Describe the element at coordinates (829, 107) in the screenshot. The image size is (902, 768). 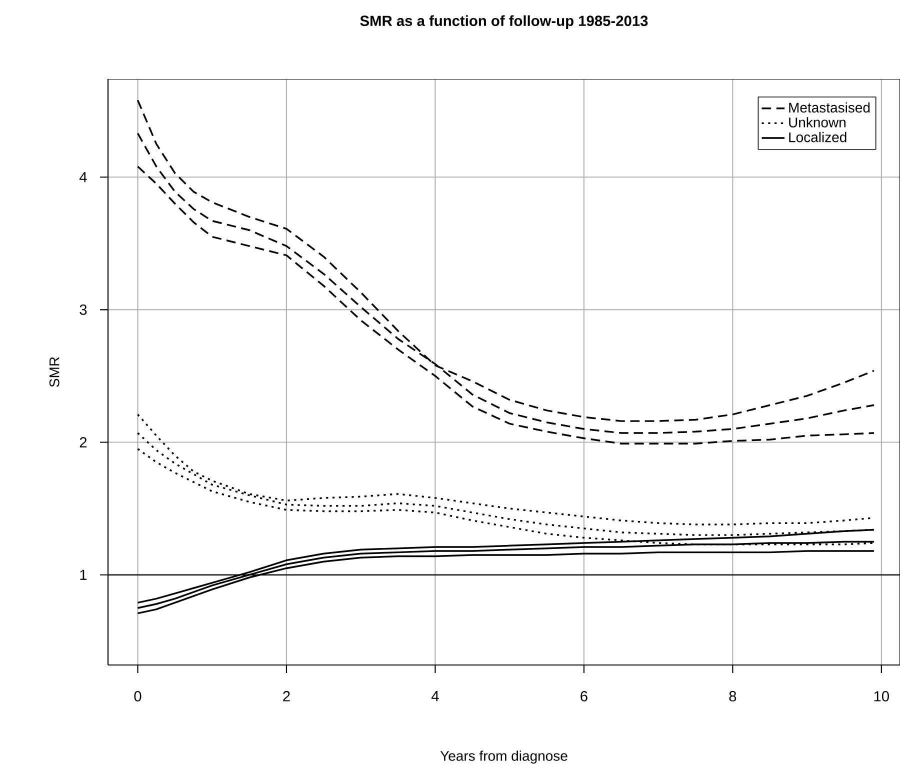
I see `legend-label: Metastasised` at that location.